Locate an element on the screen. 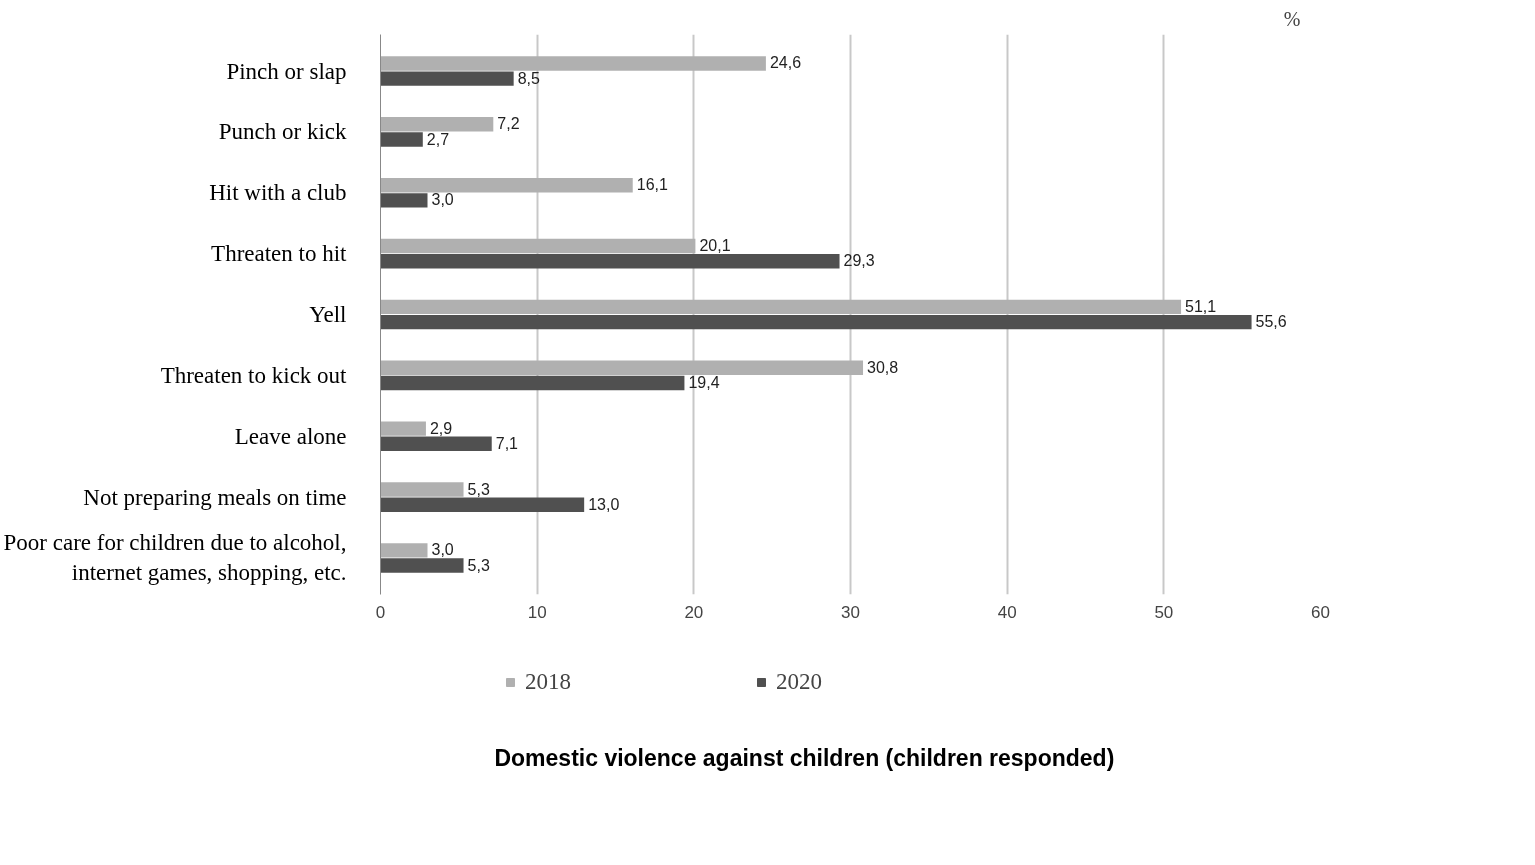 This screenshot has height=865, width=1535. data-label: 8,5 is located at coordinates (529, 78).